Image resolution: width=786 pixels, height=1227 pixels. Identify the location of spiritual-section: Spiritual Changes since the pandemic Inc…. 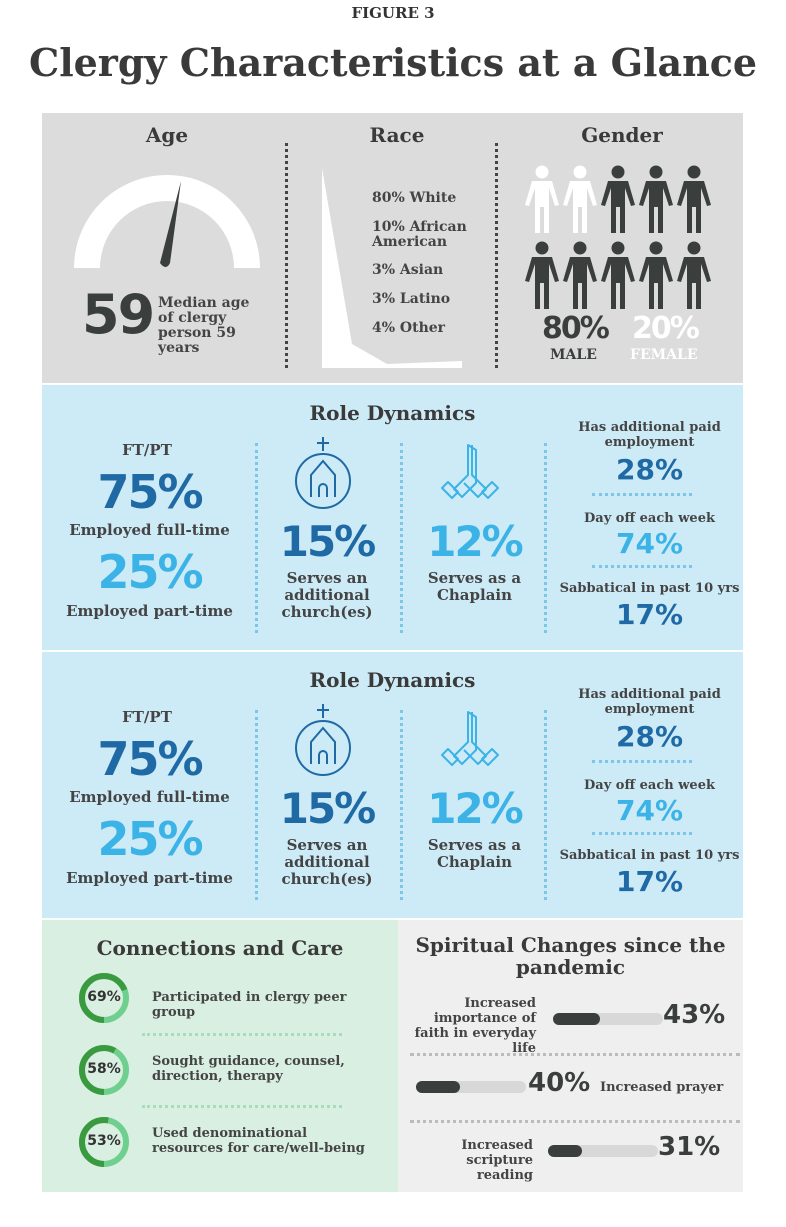
(570, 1056).